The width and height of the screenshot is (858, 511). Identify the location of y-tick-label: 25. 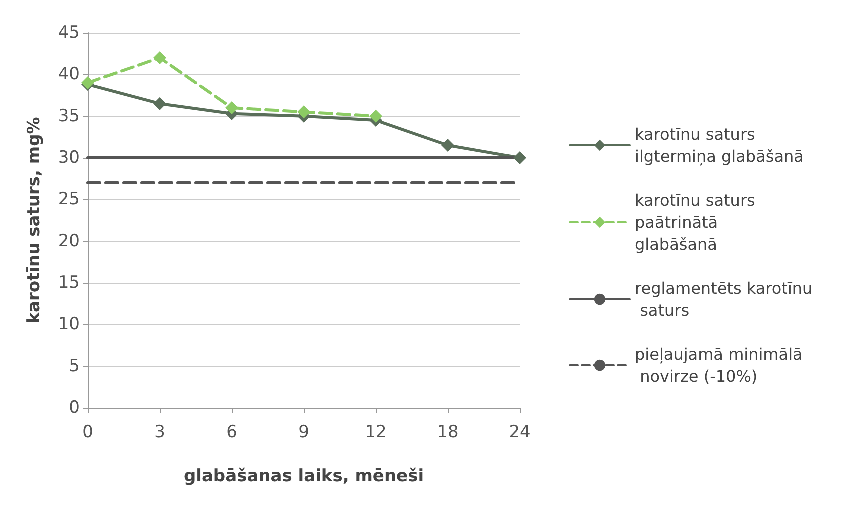
(69, 200).